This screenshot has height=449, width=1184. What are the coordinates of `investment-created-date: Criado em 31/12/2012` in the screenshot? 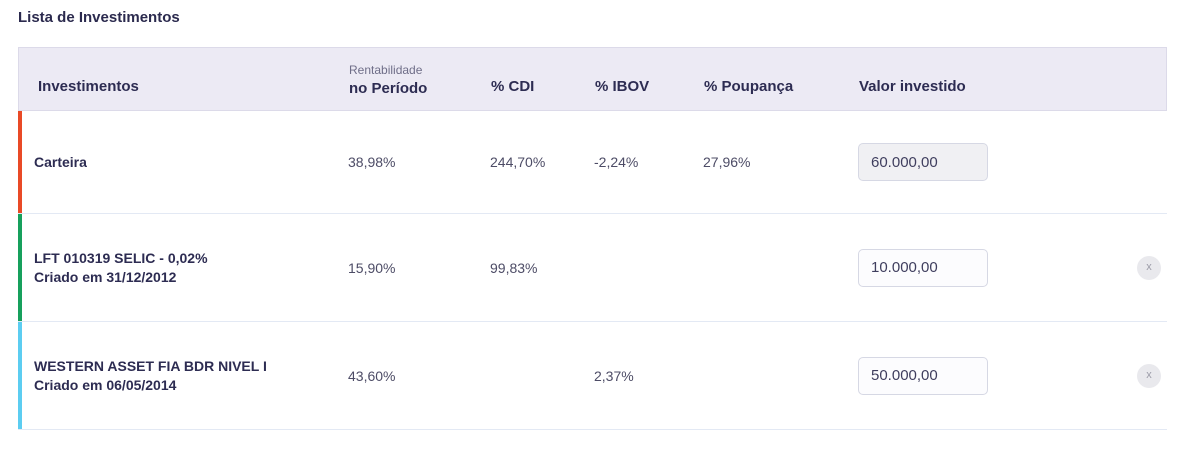 It's located at (105, 276).